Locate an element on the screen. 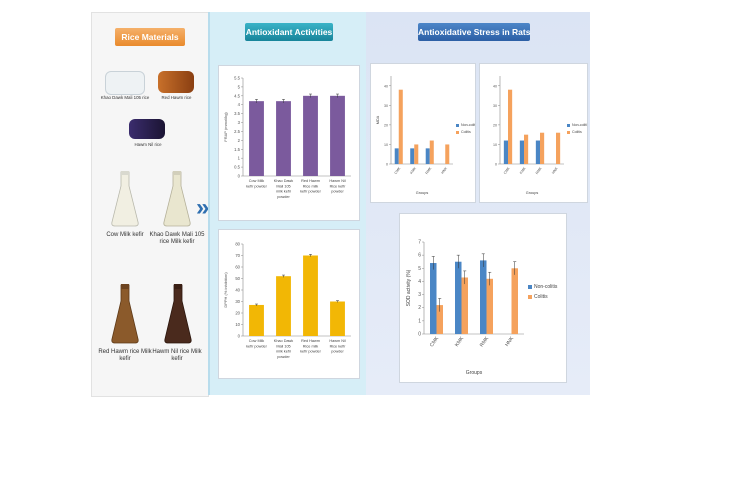 This screenshot has height=499, width=750. x-tick-label: KMK is located at coordinates (523, 170).